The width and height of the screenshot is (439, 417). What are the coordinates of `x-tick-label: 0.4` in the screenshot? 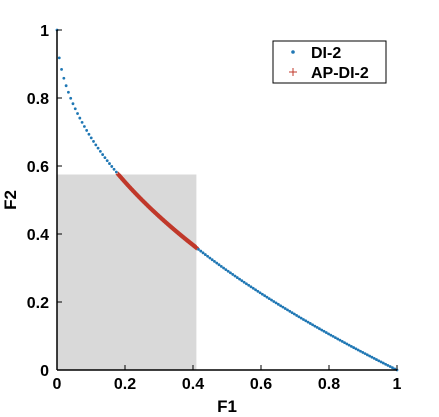 It's located at (193, 384).